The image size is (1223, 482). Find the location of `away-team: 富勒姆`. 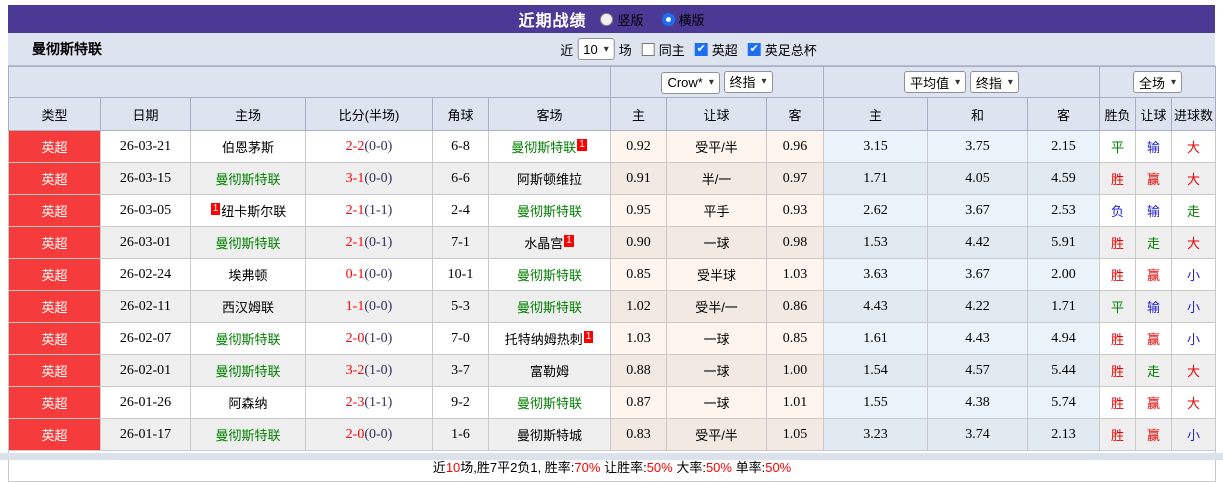

away-team: 富勒姆 is located at coordinates (549, 370).